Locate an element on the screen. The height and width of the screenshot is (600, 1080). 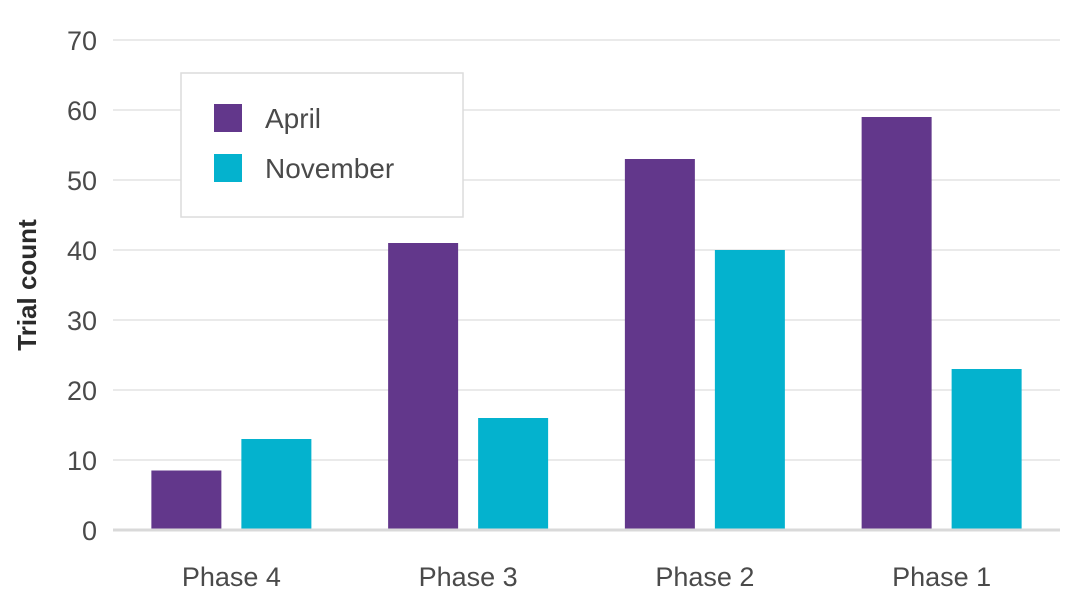
y-tick-label: 40 is located at coordinates (82, 251).